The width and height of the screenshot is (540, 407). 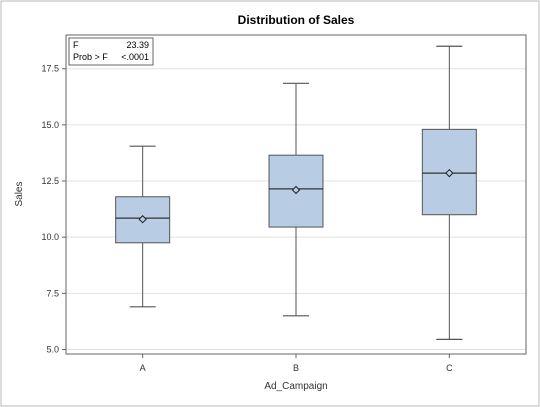 I want to click on y-tick-label: 7.5, so click(x=52, y=293).